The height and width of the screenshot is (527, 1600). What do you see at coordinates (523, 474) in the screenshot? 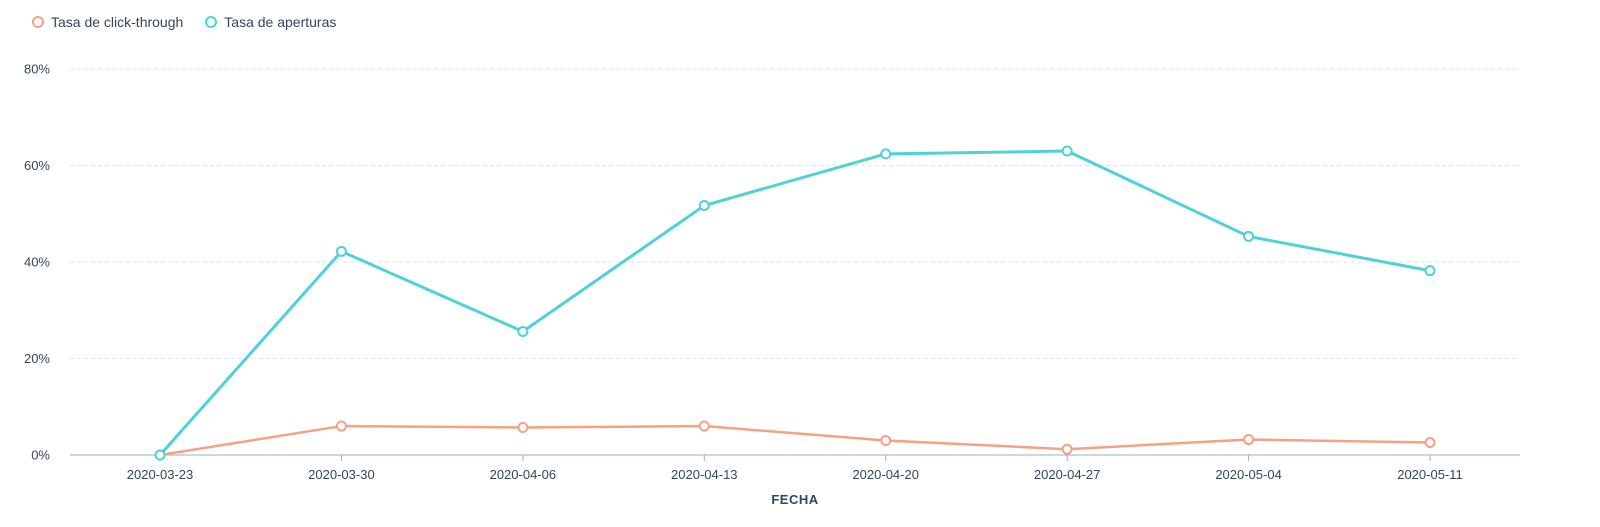
I see `x-tick-label: 2020-04-06` at bounding box center [523, 474].